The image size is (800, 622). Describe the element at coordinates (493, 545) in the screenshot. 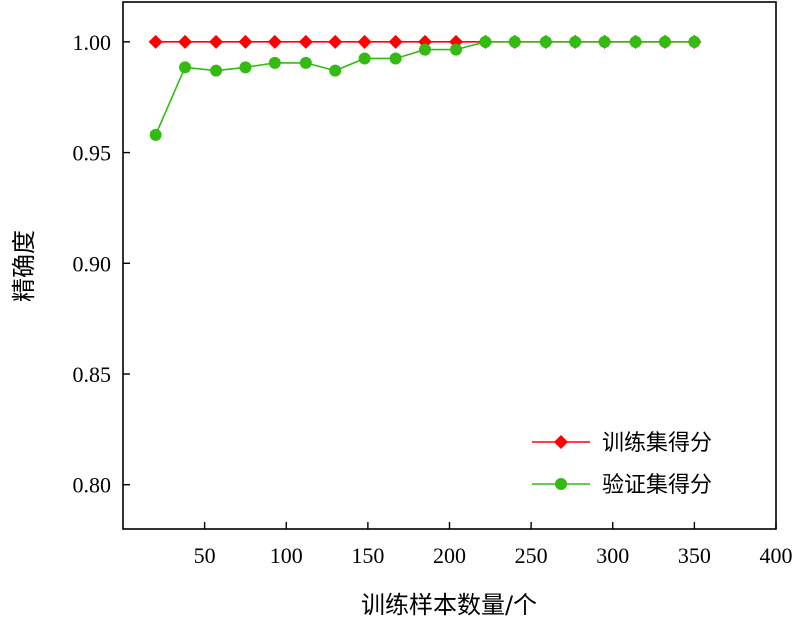

I see `x-axis-ticks: 50 100 150 200 250 300 350 400` at that location.